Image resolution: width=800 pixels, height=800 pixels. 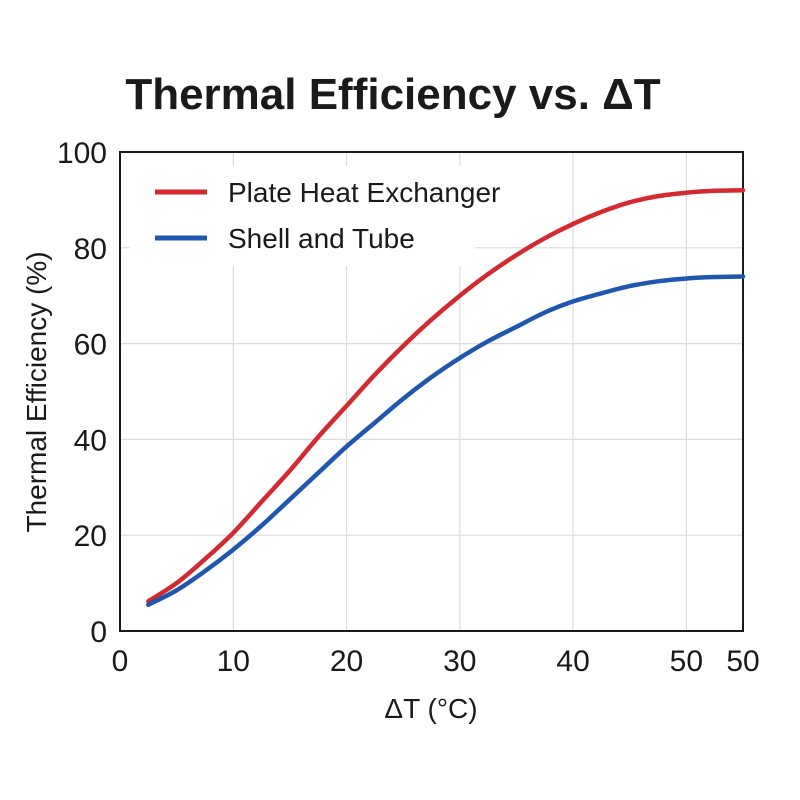 What do you see at coordinates (321, 238) in the screenshot?
I see `legend-label-2: Shell and Tube` at bounding box center [321, 238].